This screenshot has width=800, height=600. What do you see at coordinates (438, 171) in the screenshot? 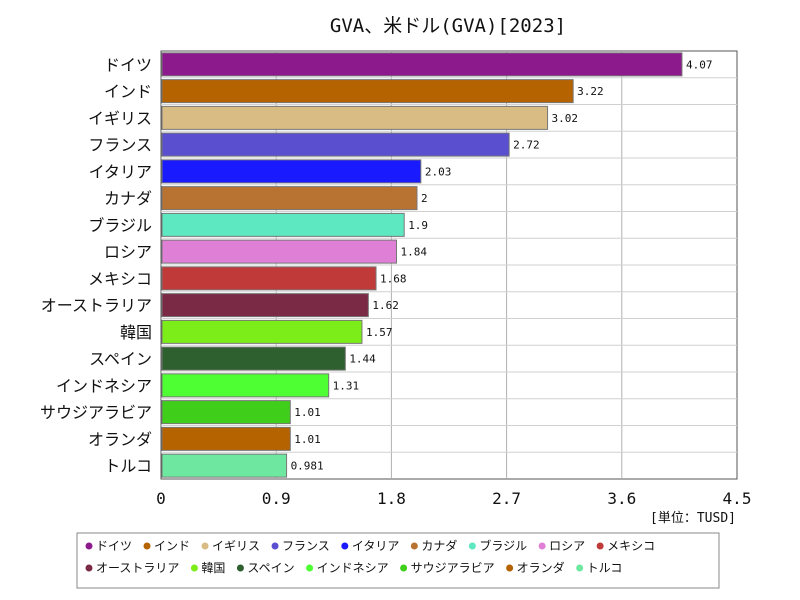
I see `data-label: 2.03` at bounding box center [438, 171].